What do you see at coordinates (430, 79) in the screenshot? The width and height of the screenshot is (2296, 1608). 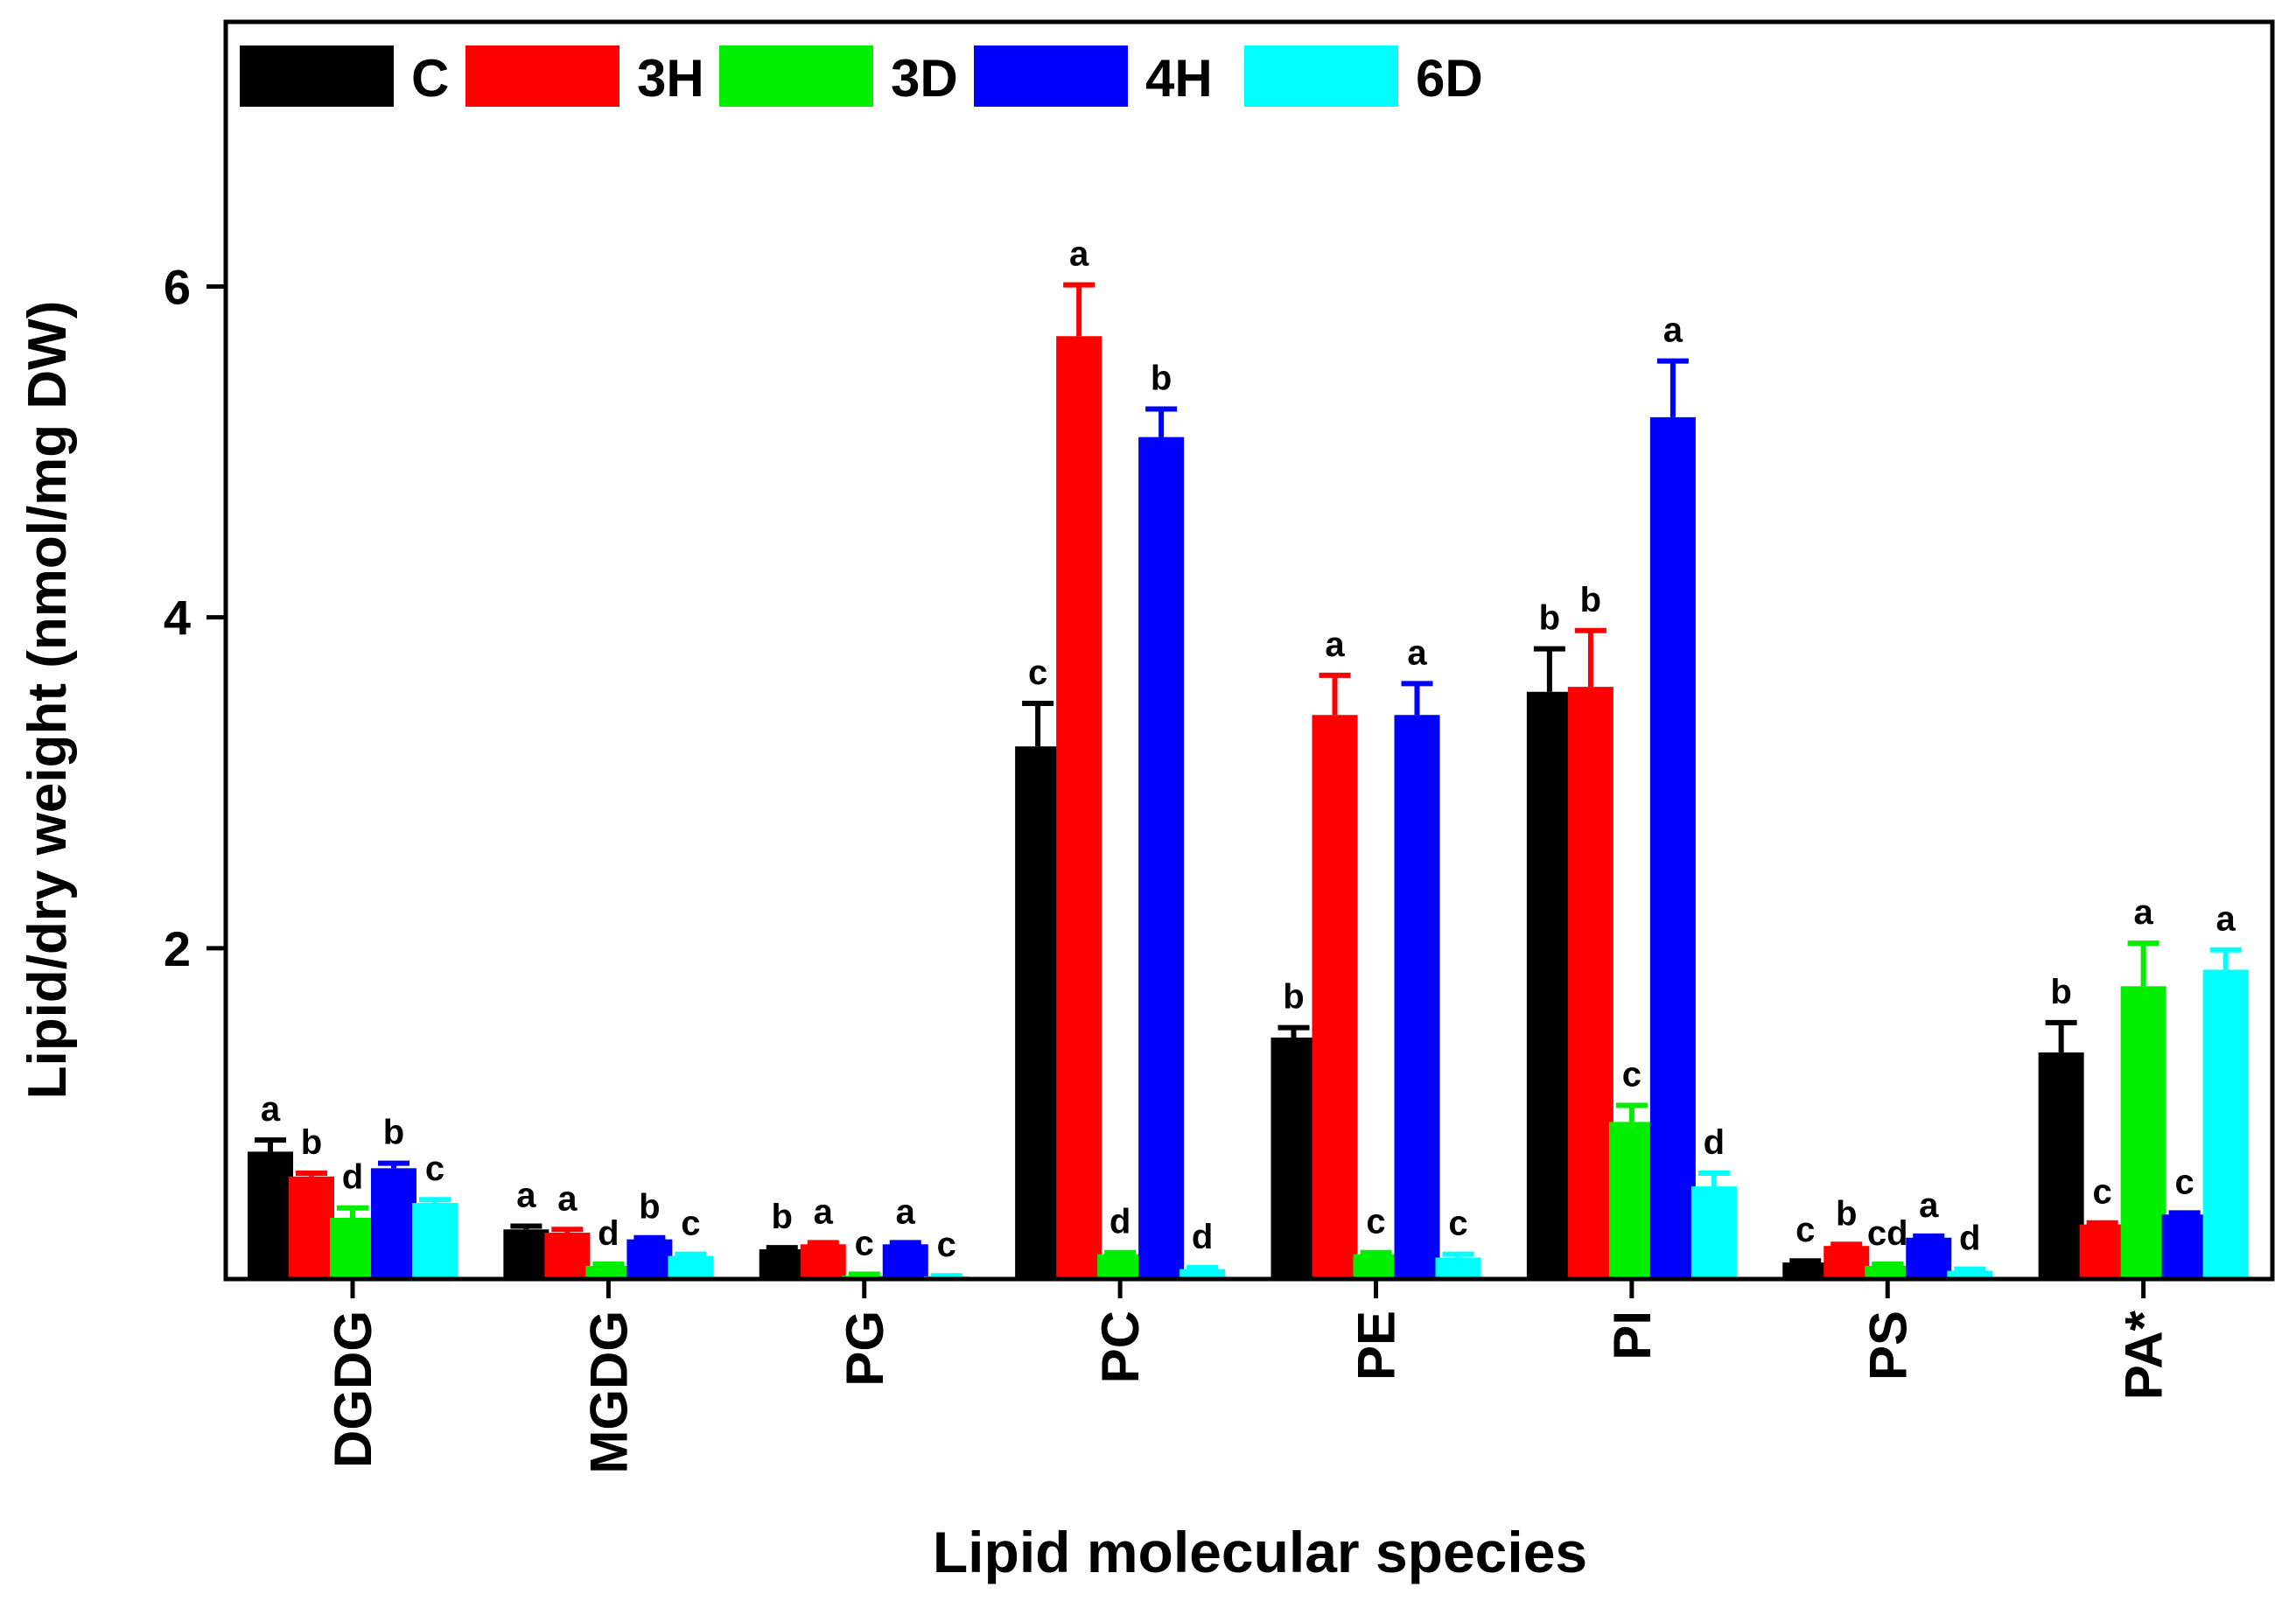 I see `legend-label-c: C` at bounding box center [430, 79].